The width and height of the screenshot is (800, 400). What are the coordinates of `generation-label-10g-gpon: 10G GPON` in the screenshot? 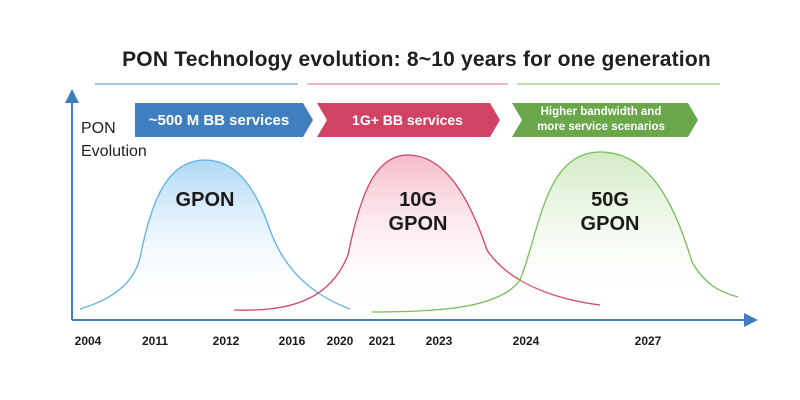 It's located at (418, 212).